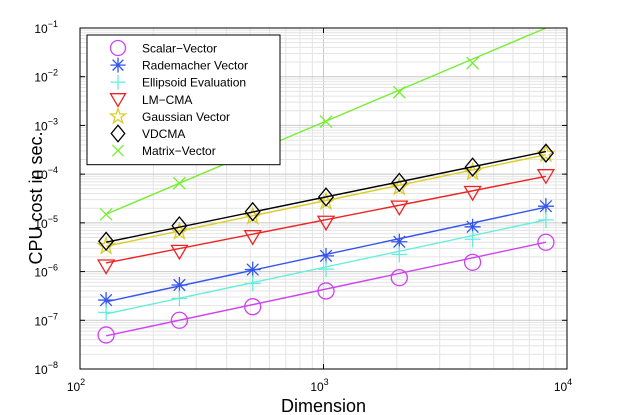 Image resolution: width=621 pixels, height=415 pixels. Describe the element at coordinates (186, 117) in the screenshot. I see `legend-label: Gaussian Vector` at that location.